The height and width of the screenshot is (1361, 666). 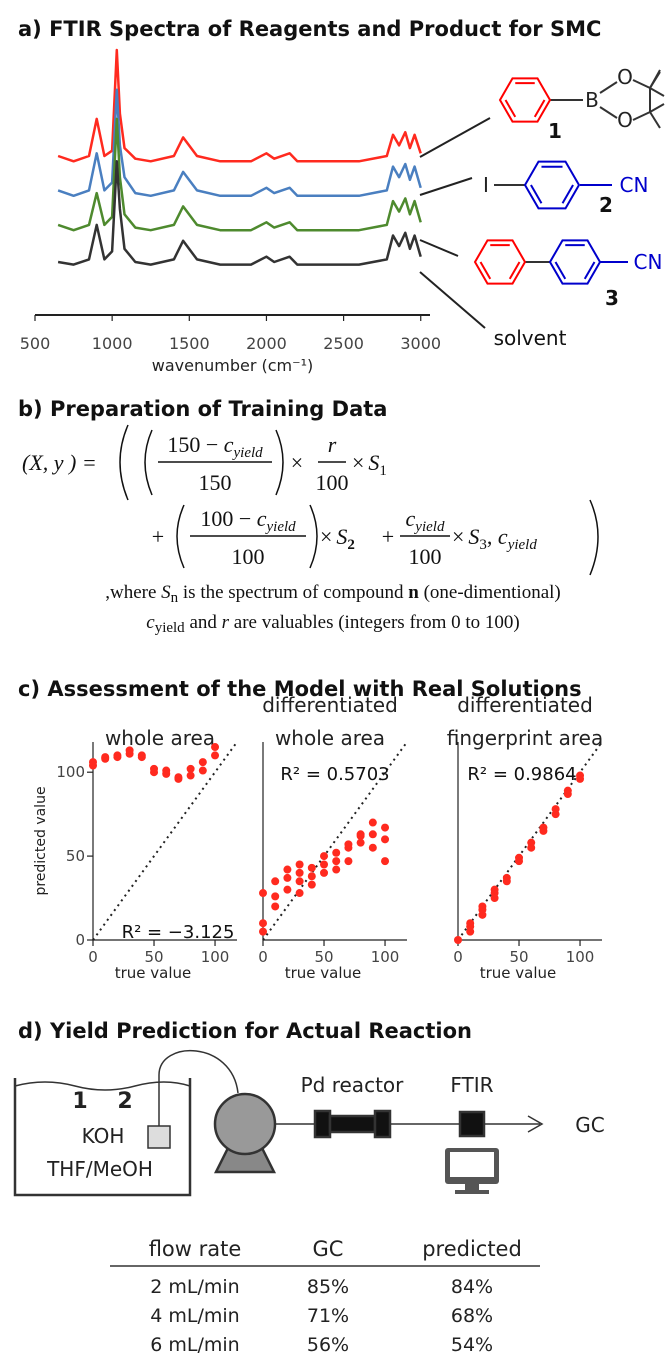 What do you see at coordinates (592, 100) in the screenshot?
I see `atom: B` at bounding box center [592, 100].